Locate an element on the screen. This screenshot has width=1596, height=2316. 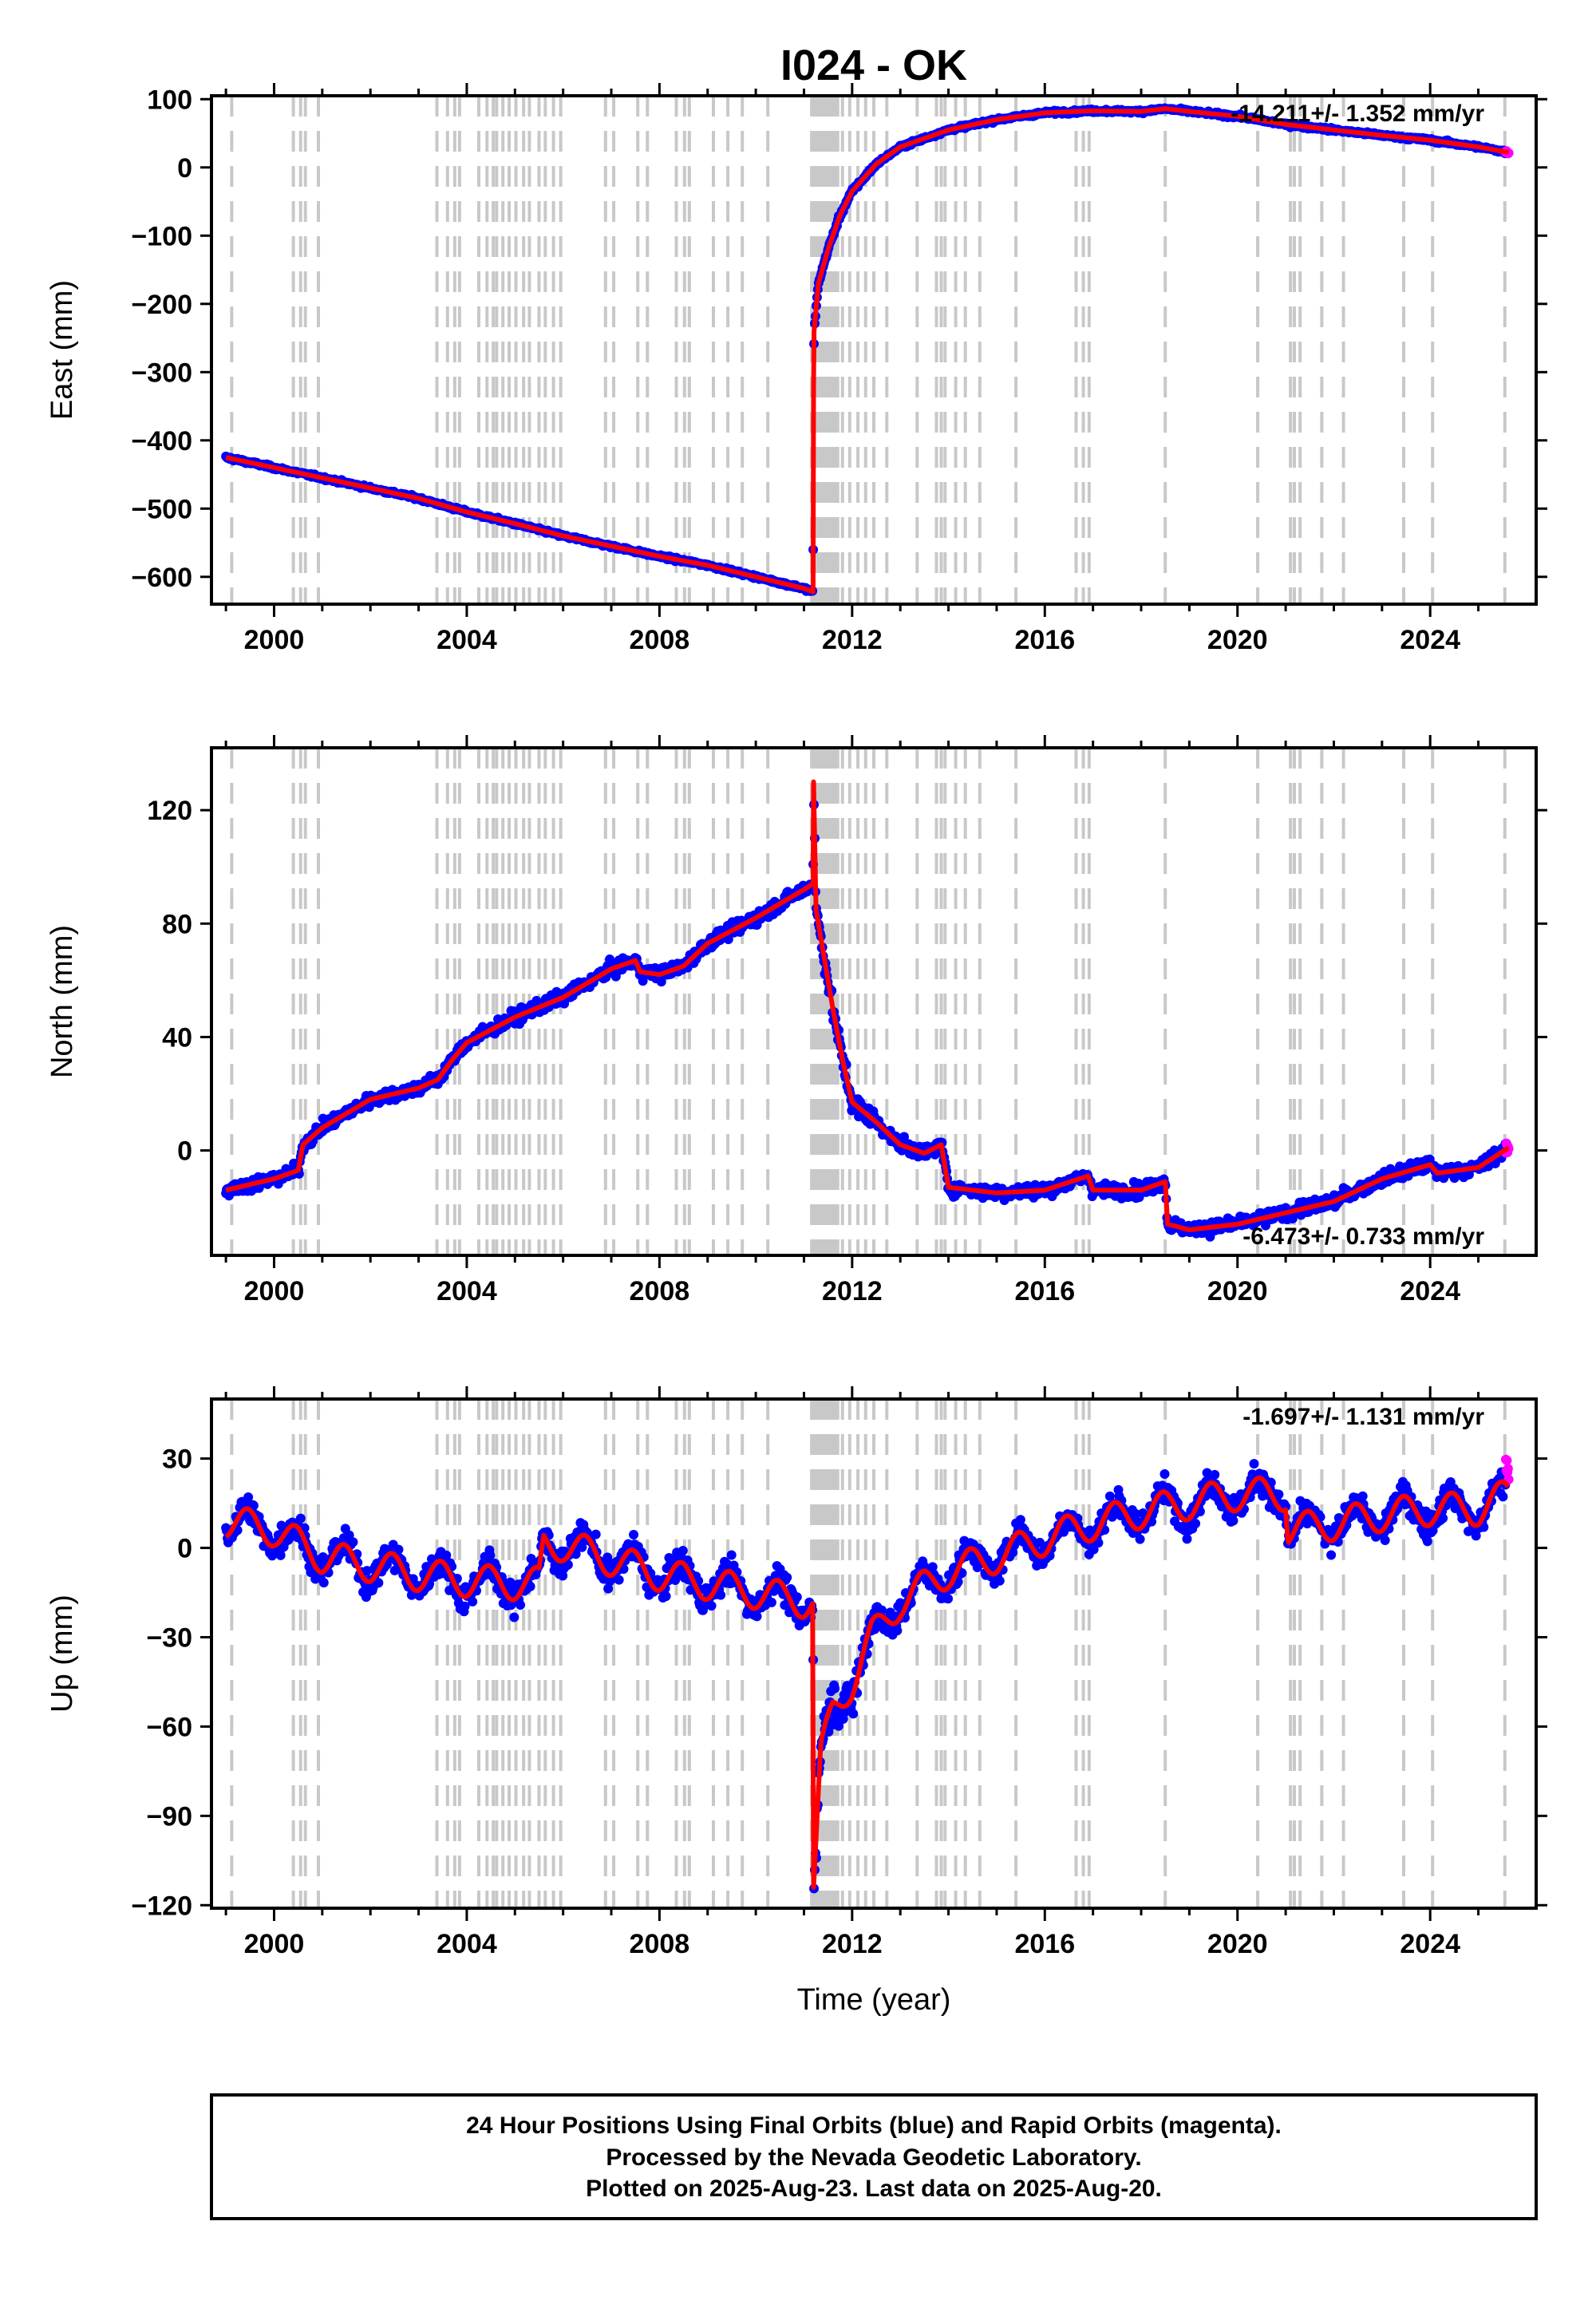
y-tick-label: −300 is located at coordinates (161, 373).